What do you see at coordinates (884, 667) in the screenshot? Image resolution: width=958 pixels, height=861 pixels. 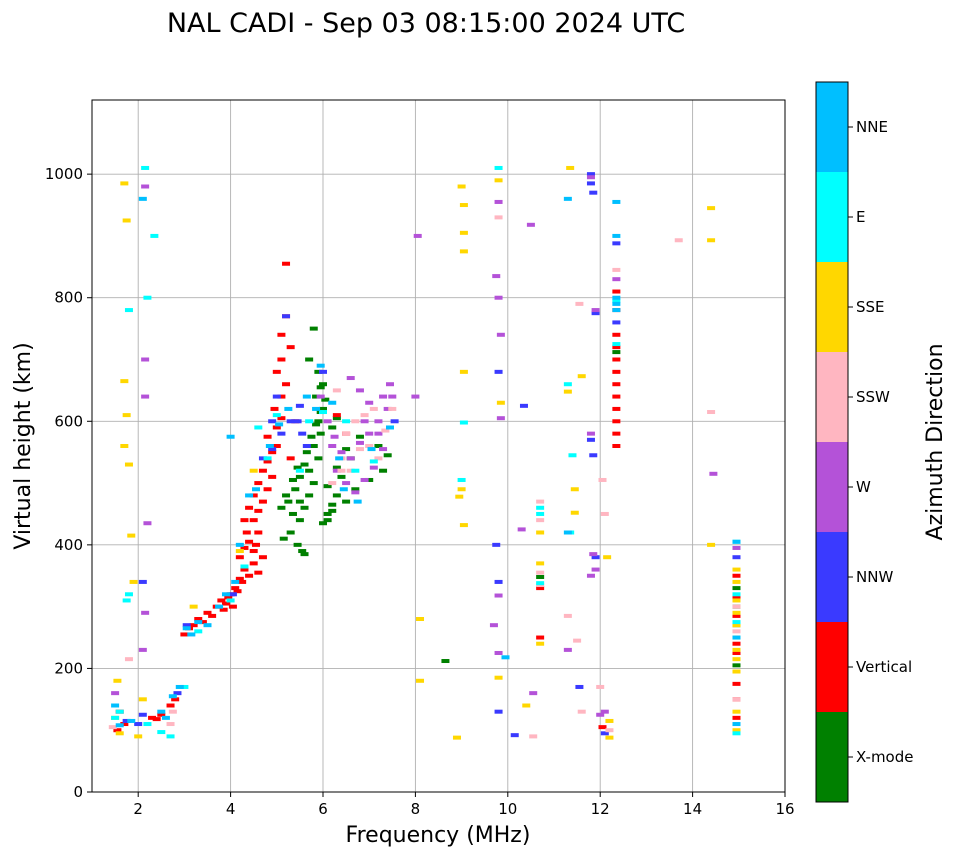 I see `colorbar-tick-label: Vertical` at bounding box center [884, 667].